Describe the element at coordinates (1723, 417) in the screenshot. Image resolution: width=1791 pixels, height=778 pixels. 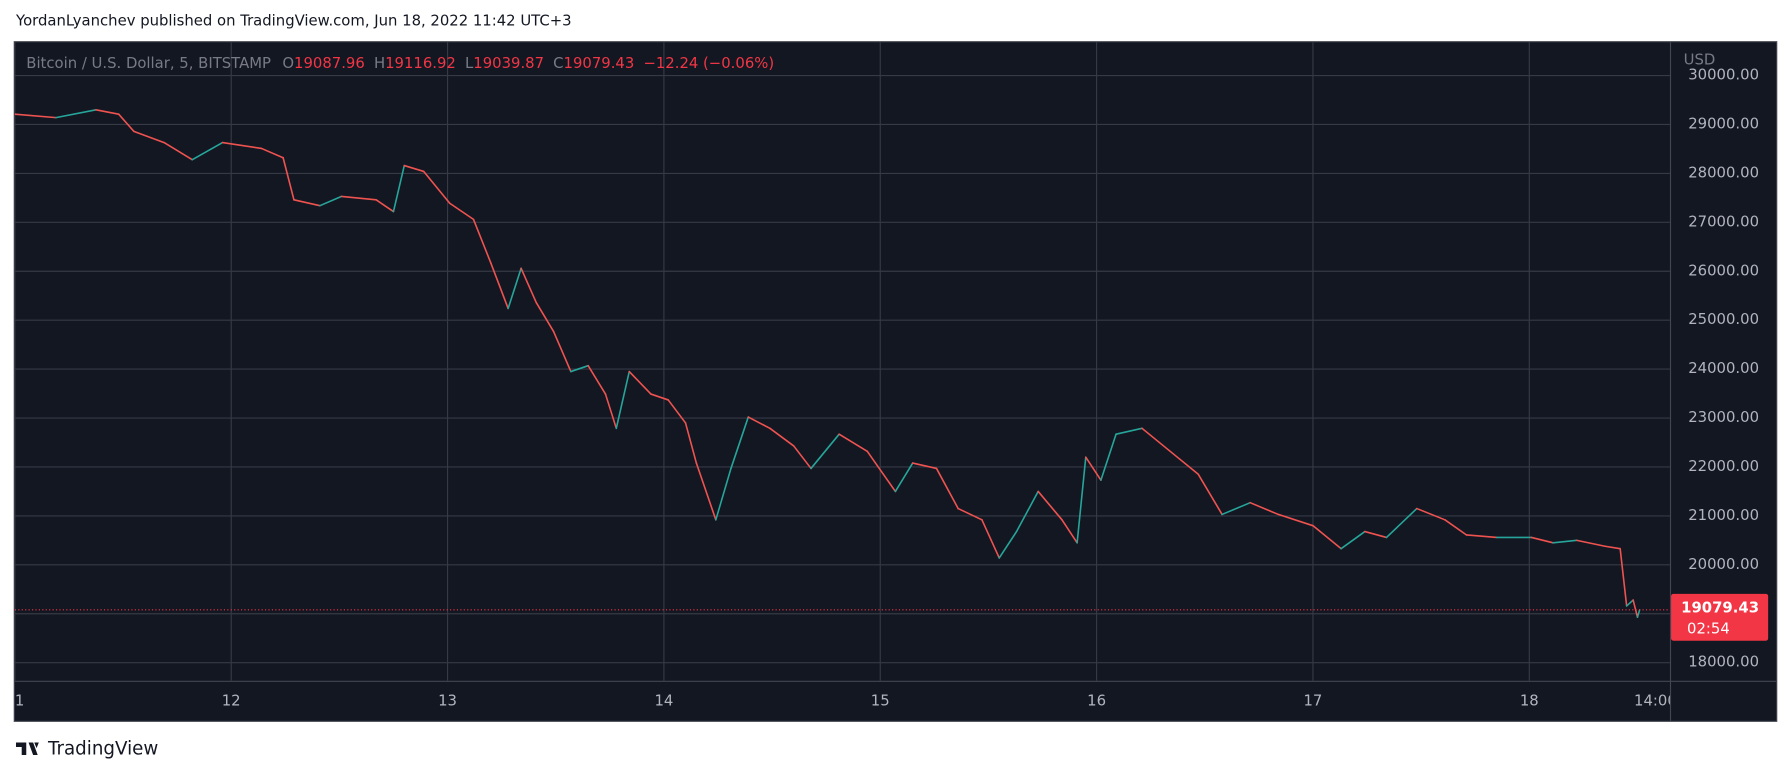
I see `y-tick-label: 23000.00` at that location.